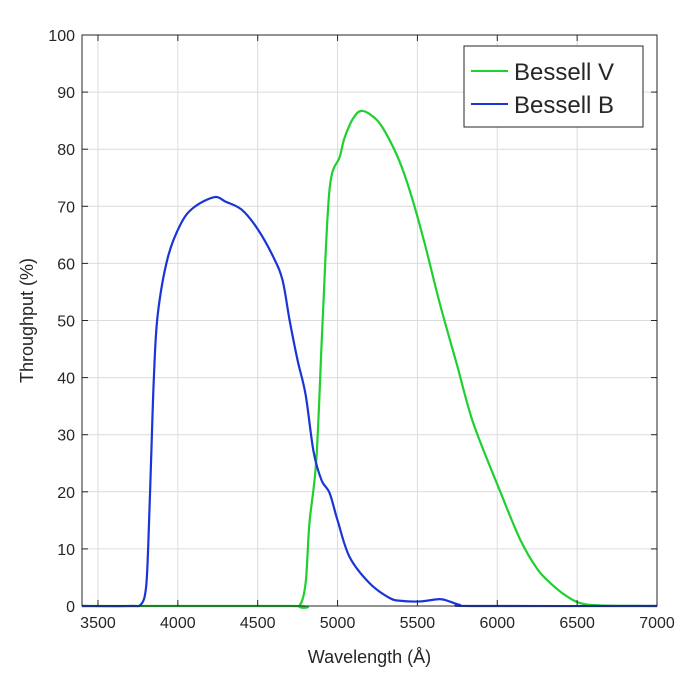 The width and height of the screenshot is (690, 677). What do you see at coordinates (66, 436) in the screenshot?
I see `y-tick-label: 30` at bounding box center [66, 436].